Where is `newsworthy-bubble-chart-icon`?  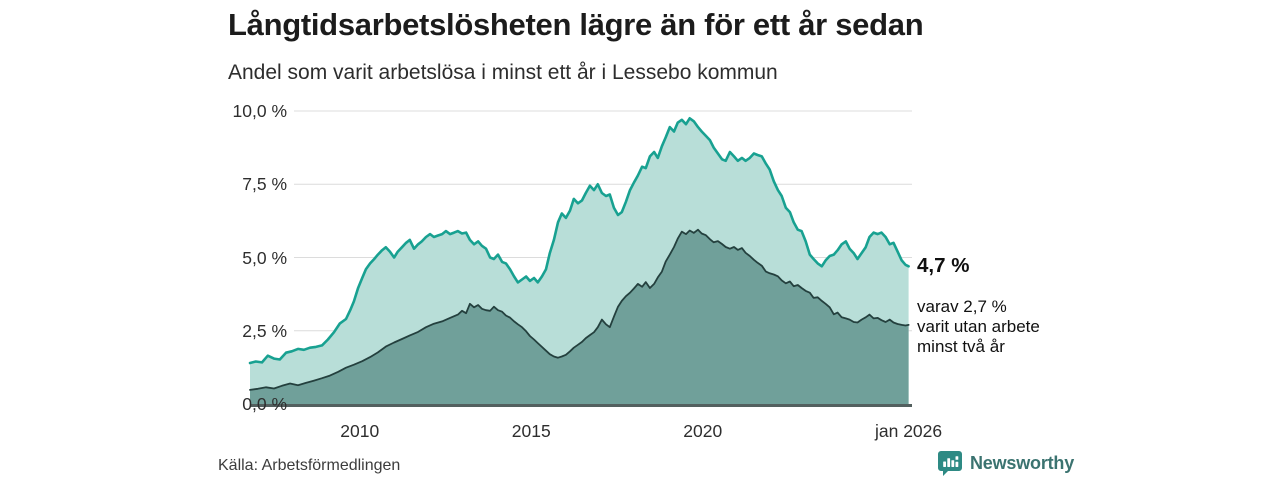
newsworthy-bubble-chart-icon is located at coordinates (950, 463).